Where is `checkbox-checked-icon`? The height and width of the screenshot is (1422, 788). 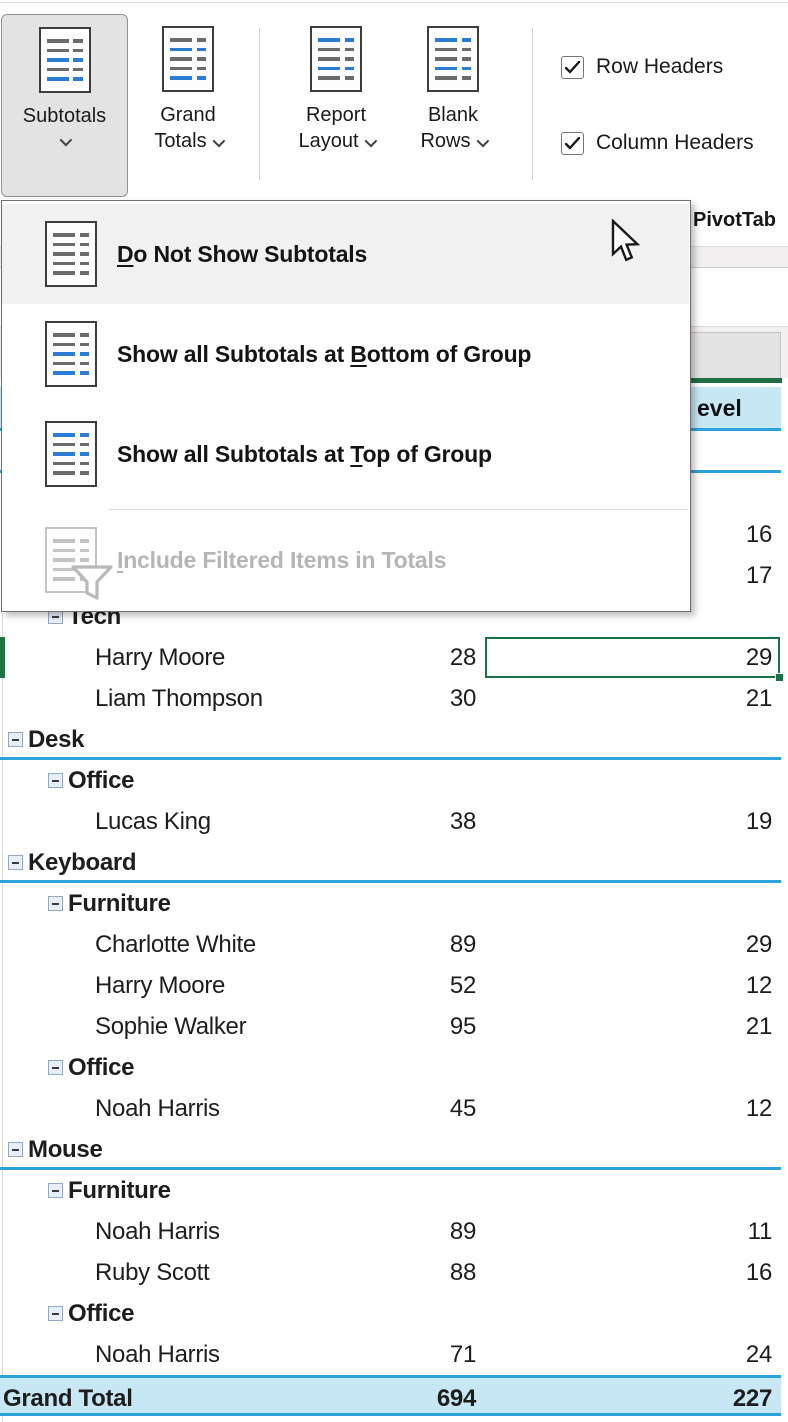 checkbox-checked-icon is located at coordinates (572, 143).